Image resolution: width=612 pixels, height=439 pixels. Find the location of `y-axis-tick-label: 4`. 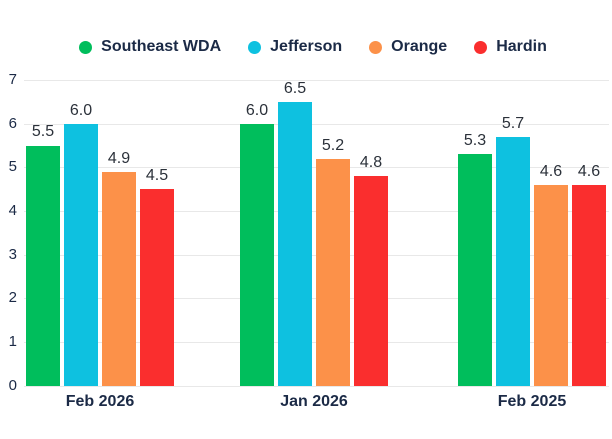

y-axis-tick-label: 4 is located at coordinates (12, 210).